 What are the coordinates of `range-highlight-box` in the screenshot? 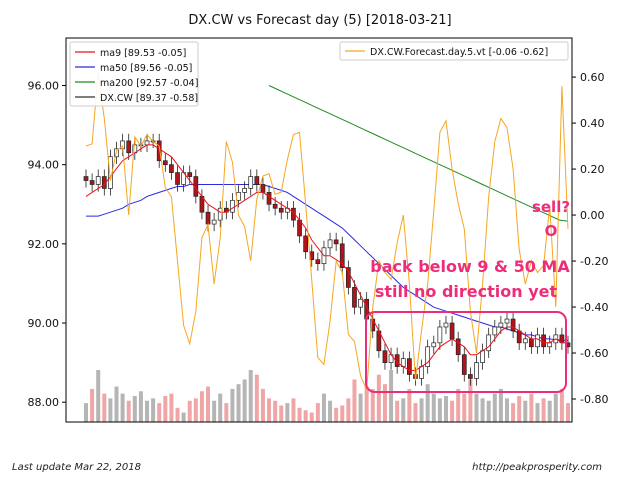 It's located at (466, 352).